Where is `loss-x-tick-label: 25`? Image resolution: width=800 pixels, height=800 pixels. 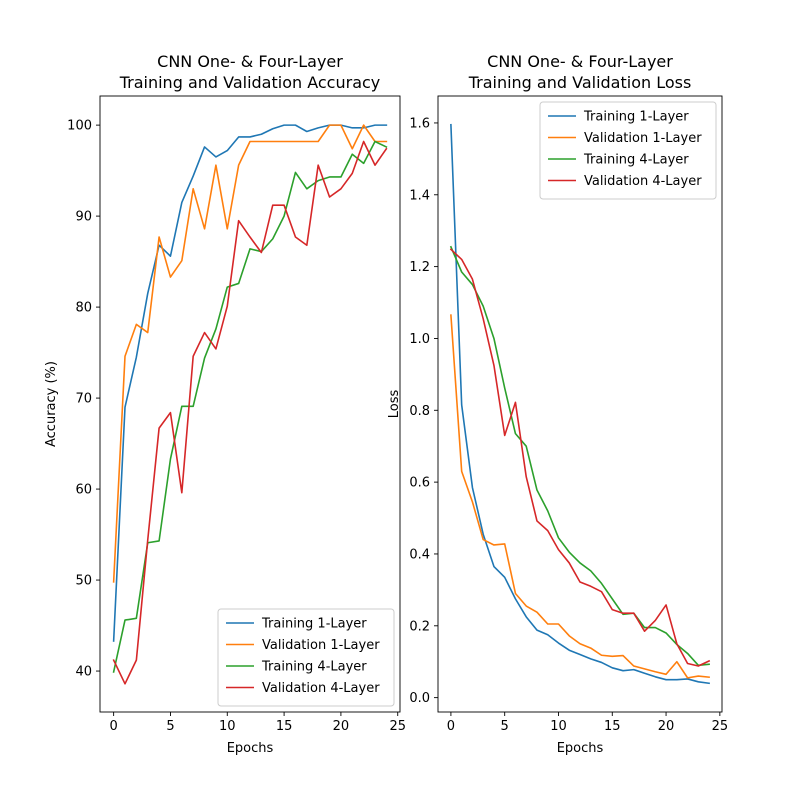 loss-x-tick-label: 25 is located at coordinates (720, 726).